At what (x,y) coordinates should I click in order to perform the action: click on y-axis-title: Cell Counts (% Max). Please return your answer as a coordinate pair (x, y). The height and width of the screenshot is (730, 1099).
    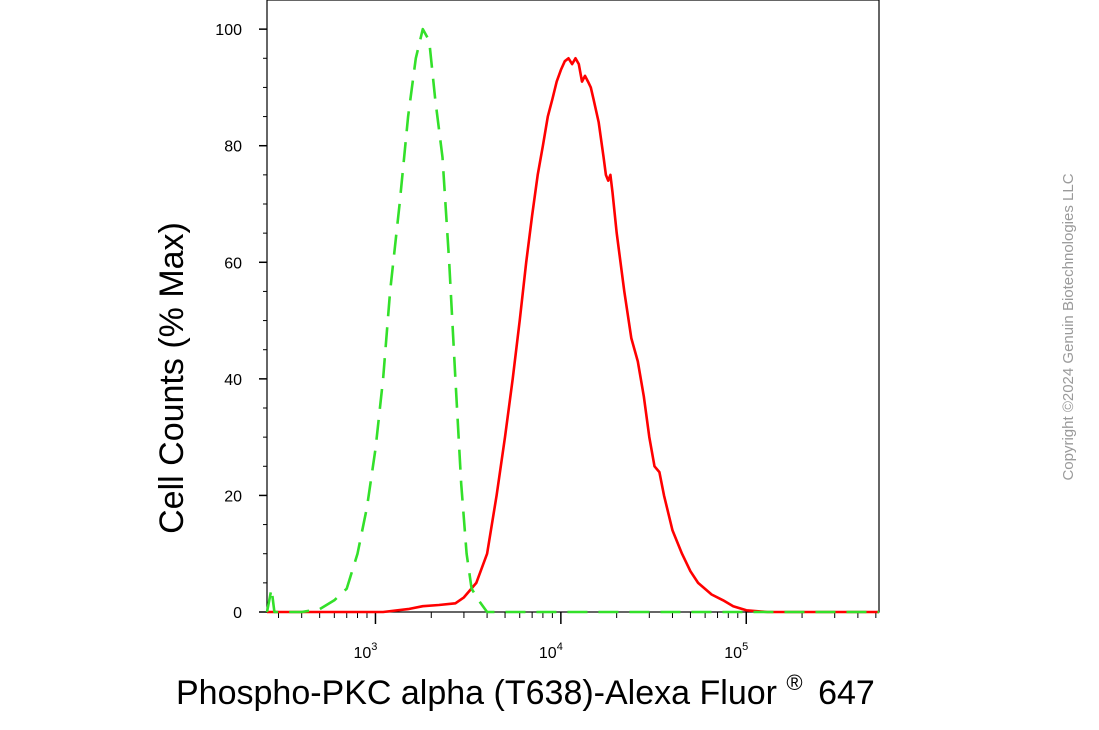
    Looking at the image, I should click on (172, 378).